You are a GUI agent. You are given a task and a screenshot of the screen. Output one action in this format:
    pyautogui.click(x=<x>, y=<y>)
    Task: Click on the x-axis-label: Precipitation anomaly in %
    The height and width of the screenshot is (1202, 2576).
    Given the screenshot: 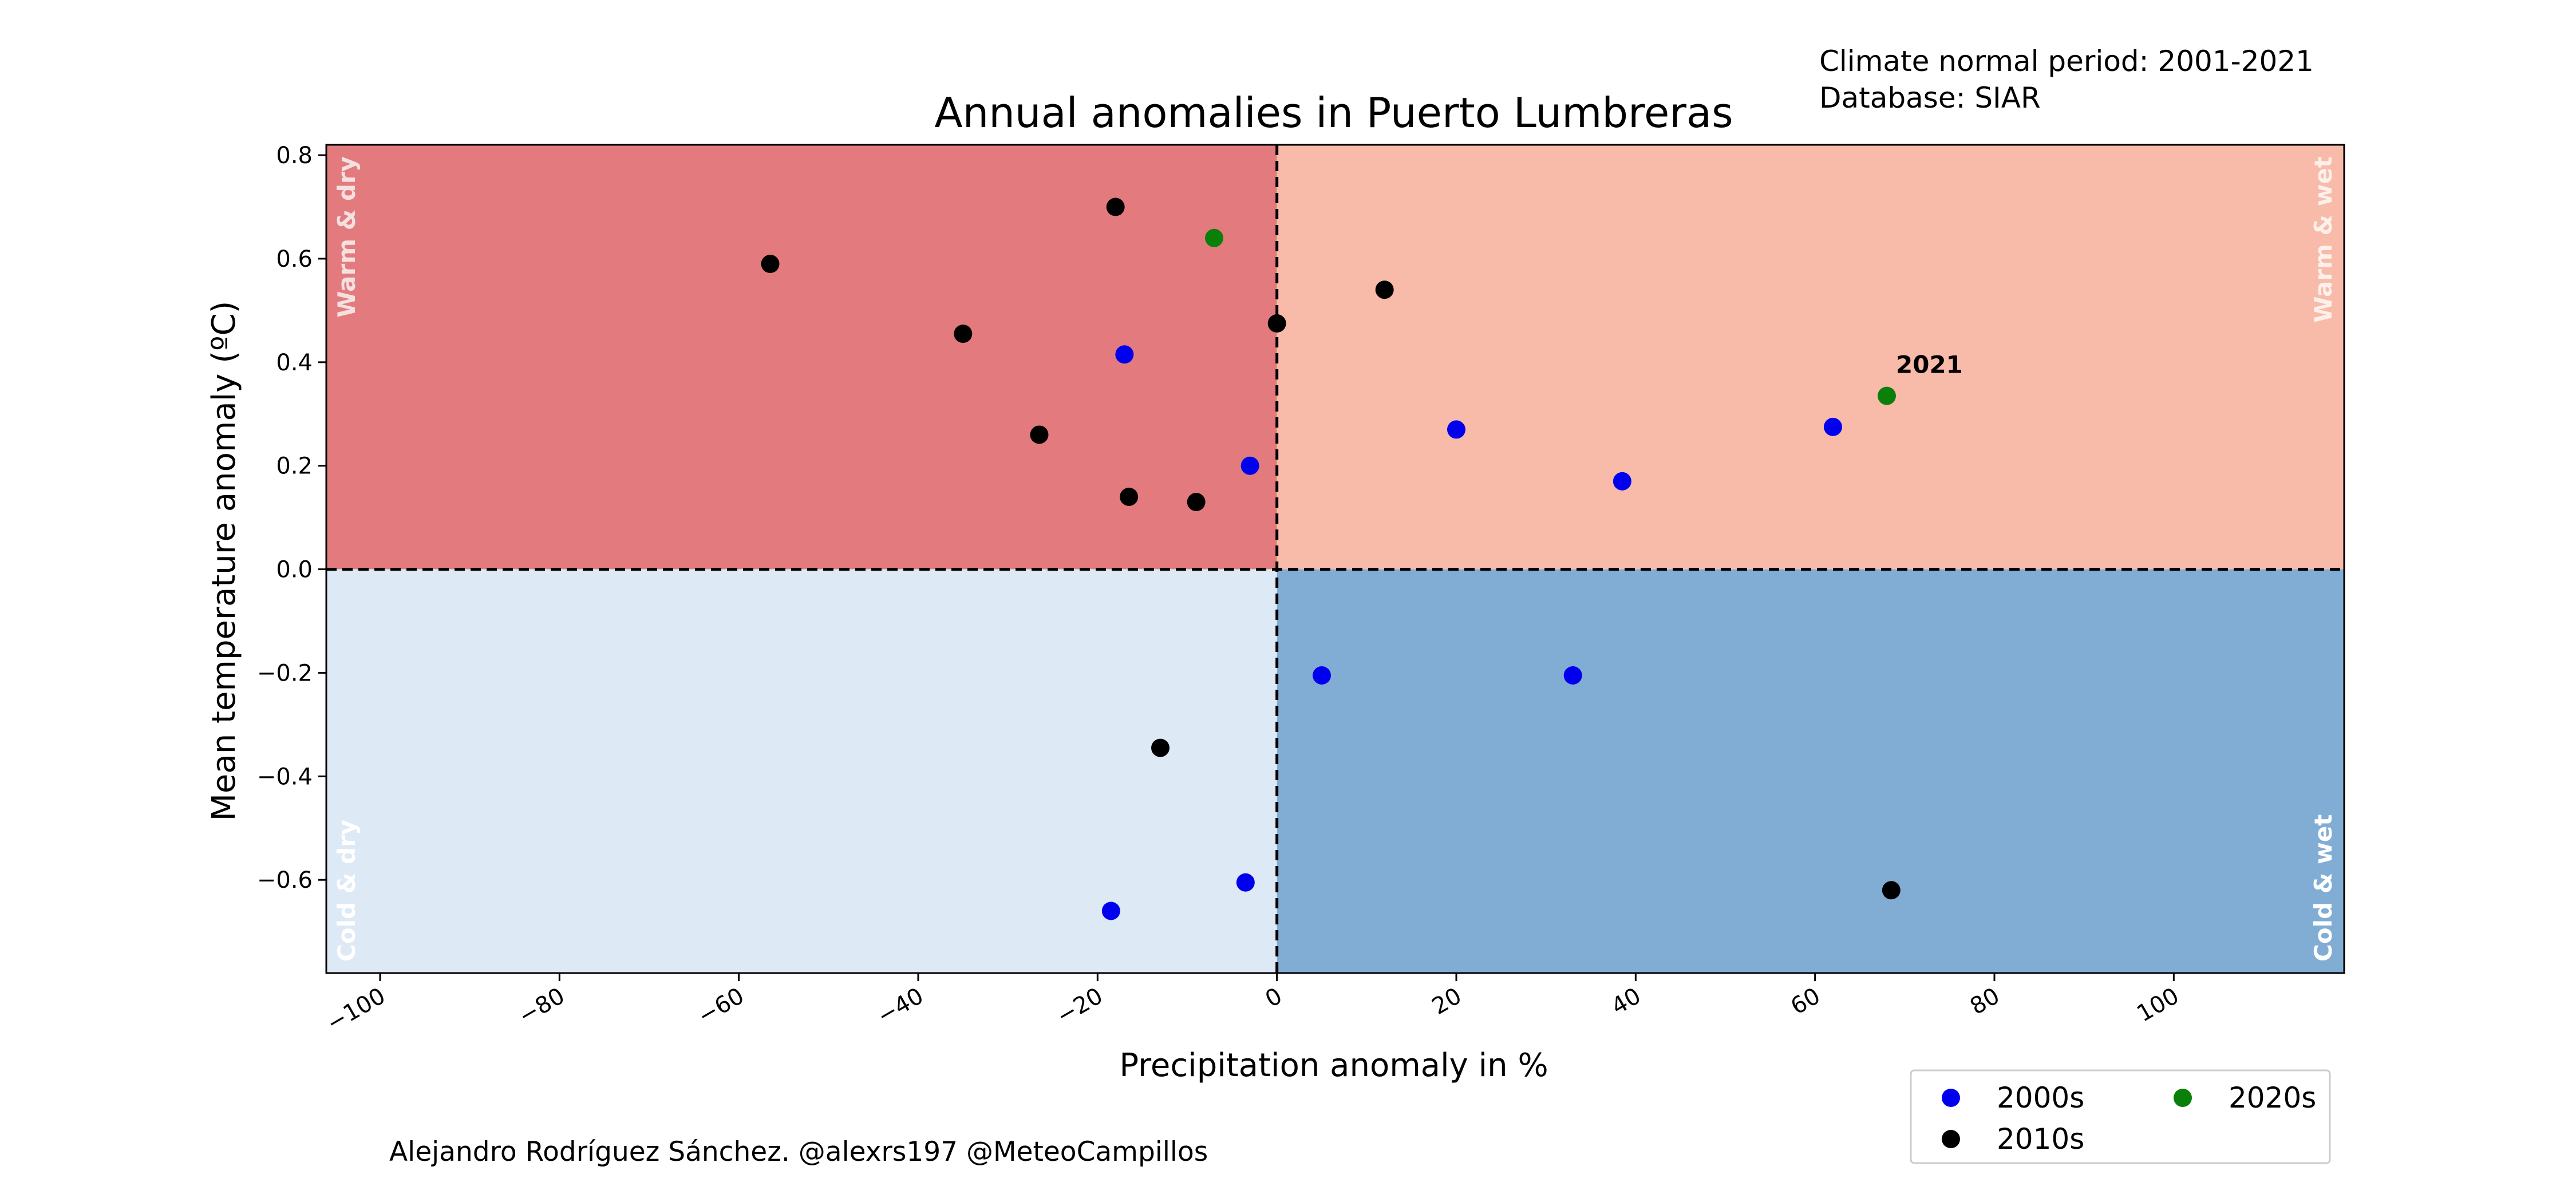 What is the action you would take?
    pyautogui.click(x=1333, y=1065)
    